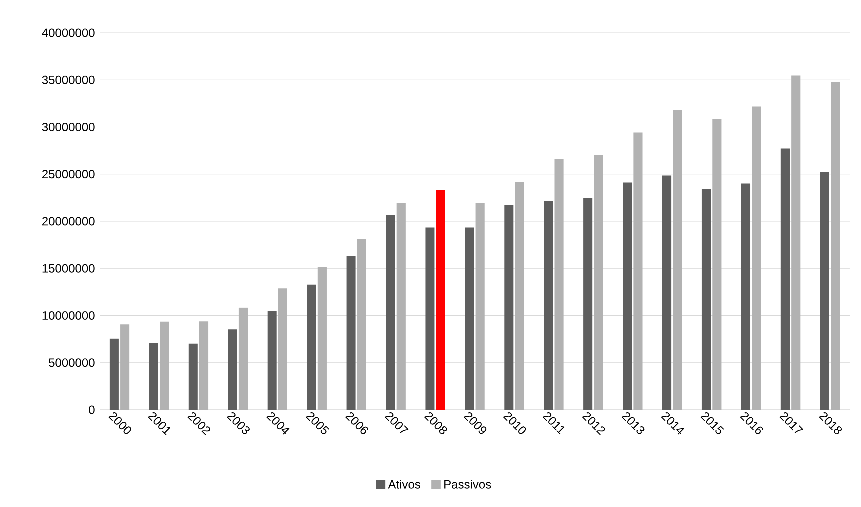 This screenshot has width=861, height=507. Describe the element at coordinates (68, 80) in the screenshot. I see `y-tick-label: 35000000` at that location.